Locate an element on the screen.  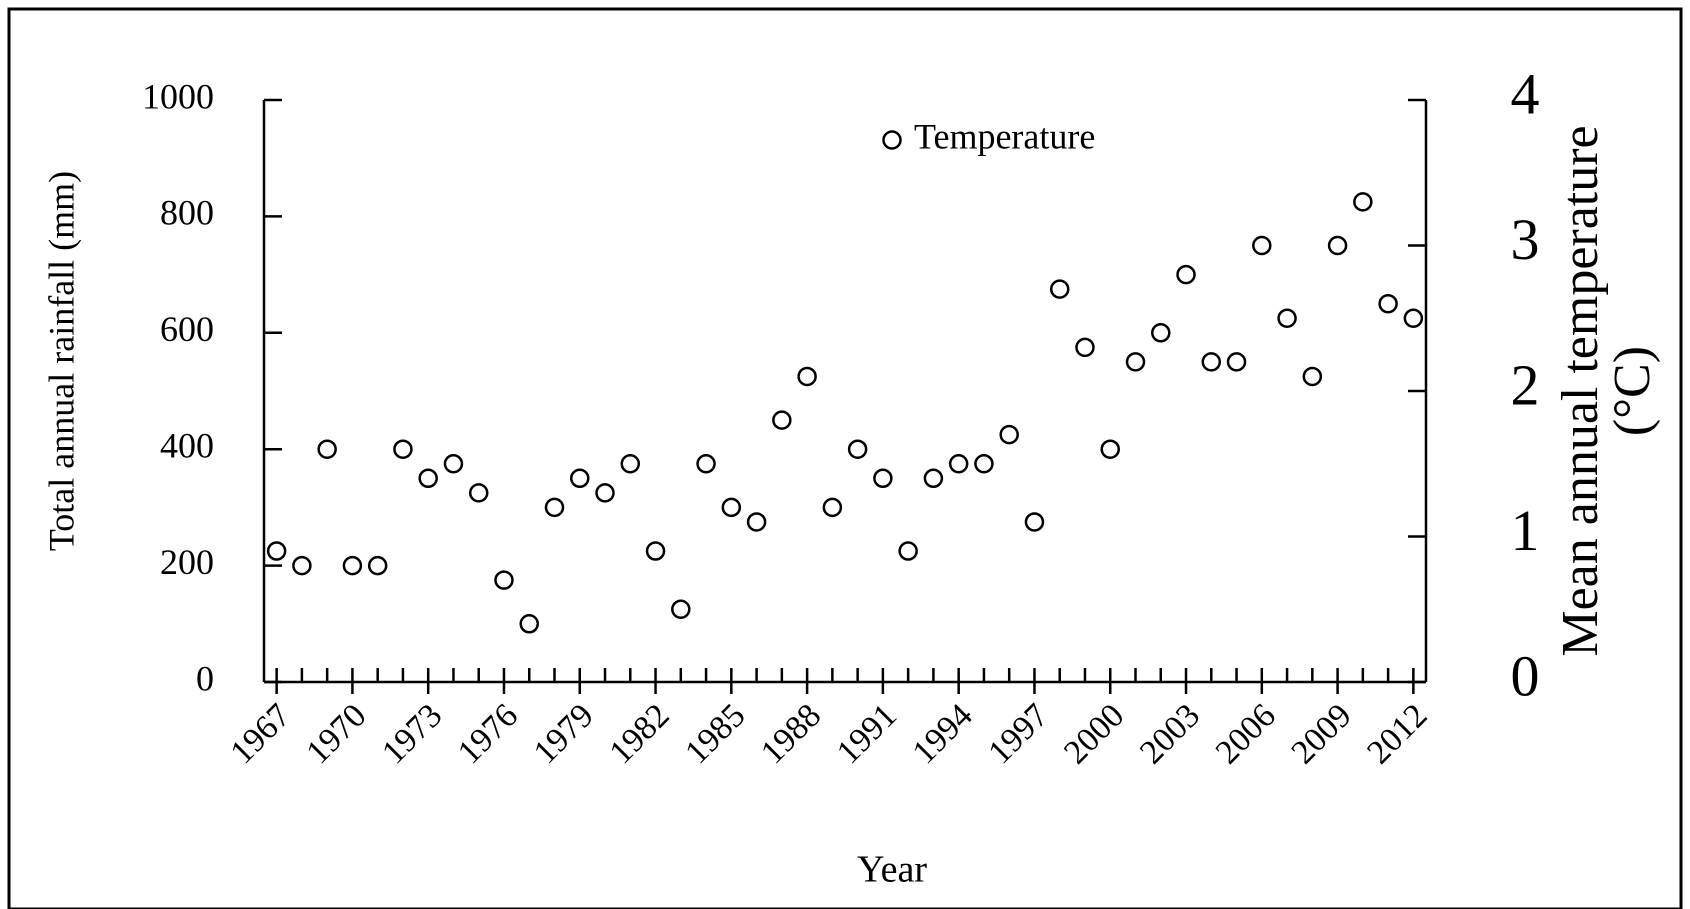
x-tick-label: 1991 is located at coordinates (867, 734).